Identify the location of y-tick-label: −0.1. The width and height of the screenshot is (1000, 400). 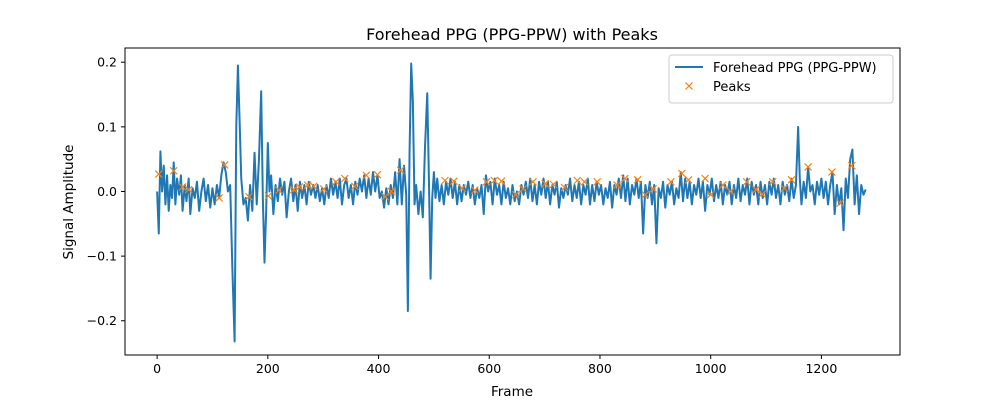
(102, 256).